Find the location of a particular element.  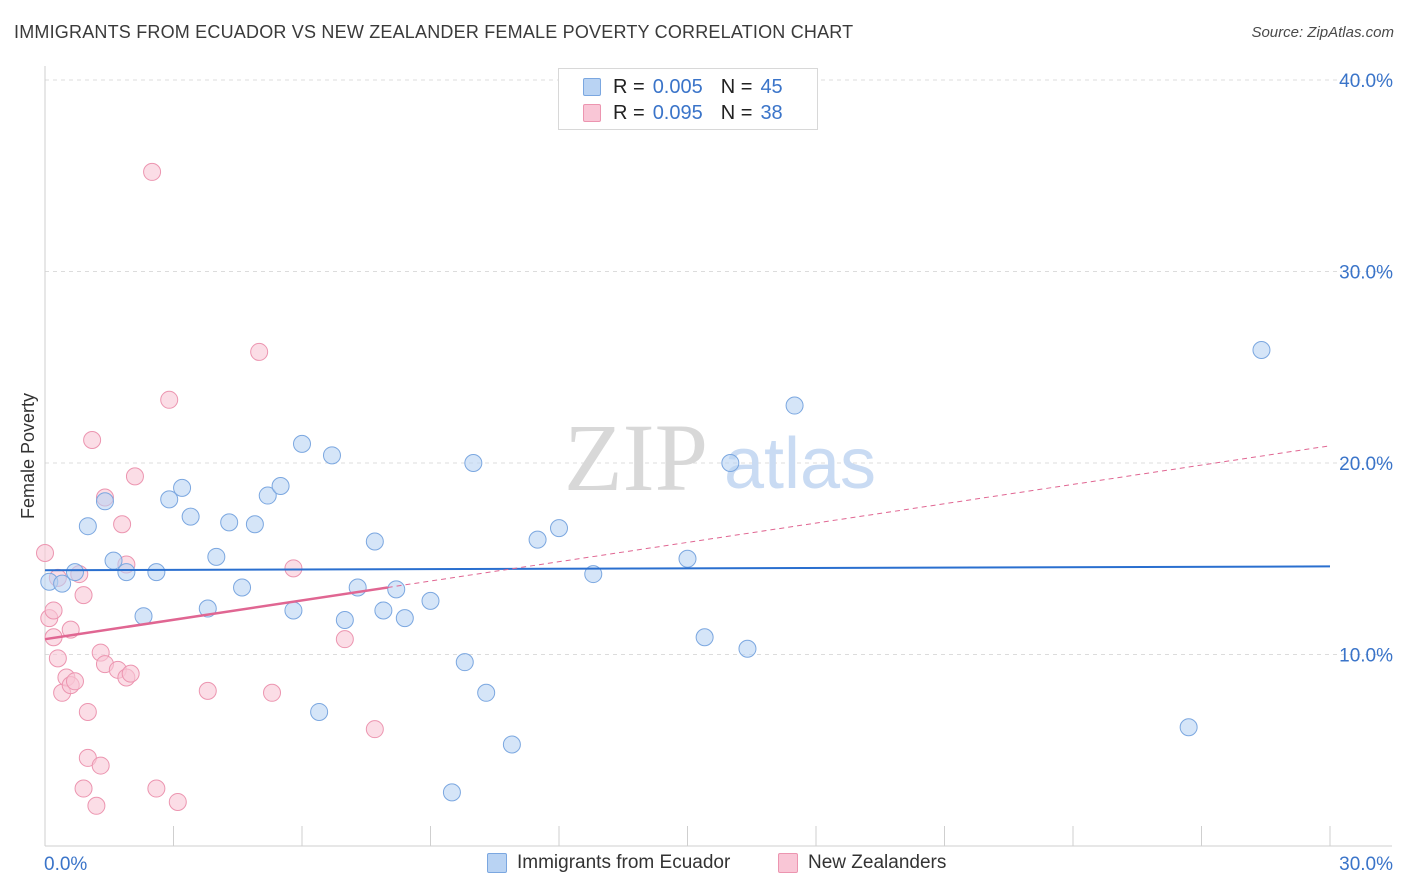

y-tick-label: 30.0% is located at coordinates (1366, 273).